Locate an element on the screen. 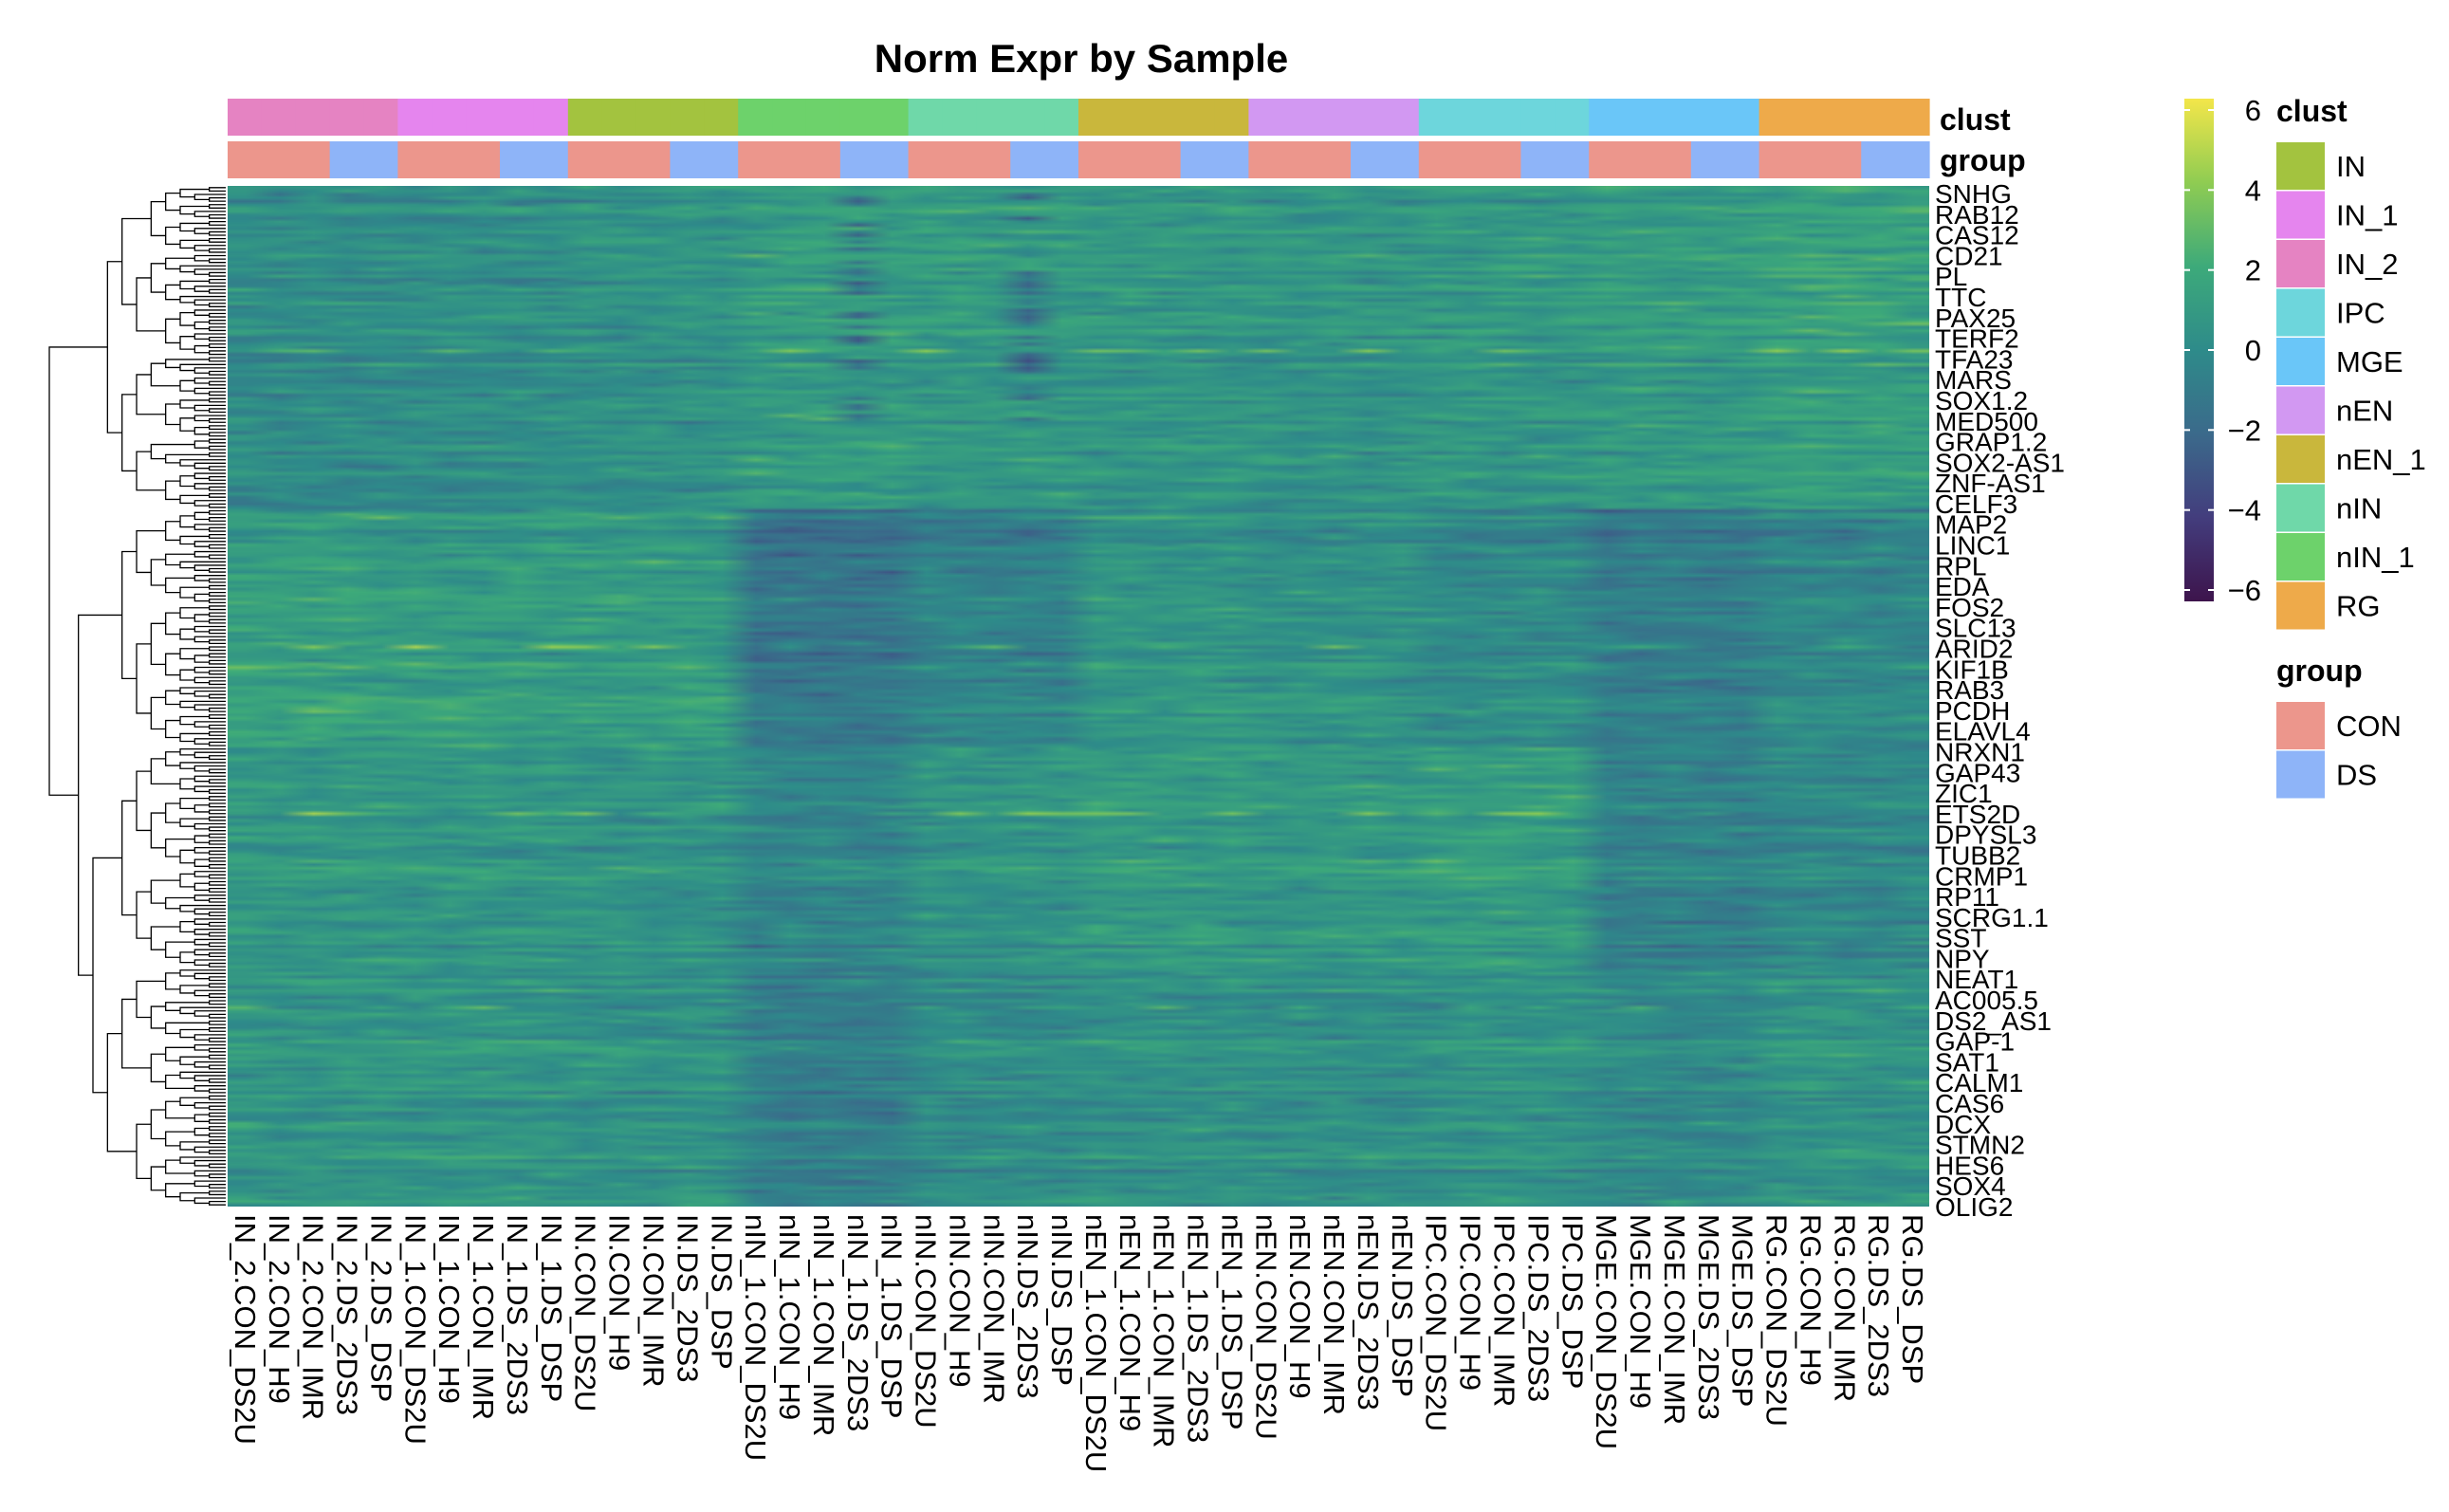 Image resolution: width=2449 pixels, height=1512 pixels. row-label: LINC1 is located at coordinates (1972, 546).